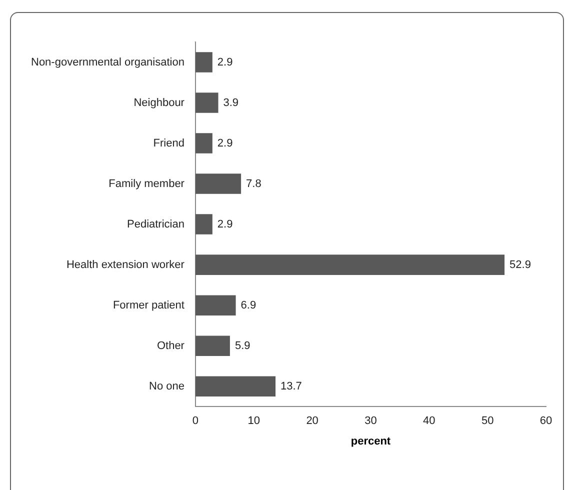  Describe the element at coordinates (312, 421) in the screenshot. I see `x-tick-label: 20` at that location.